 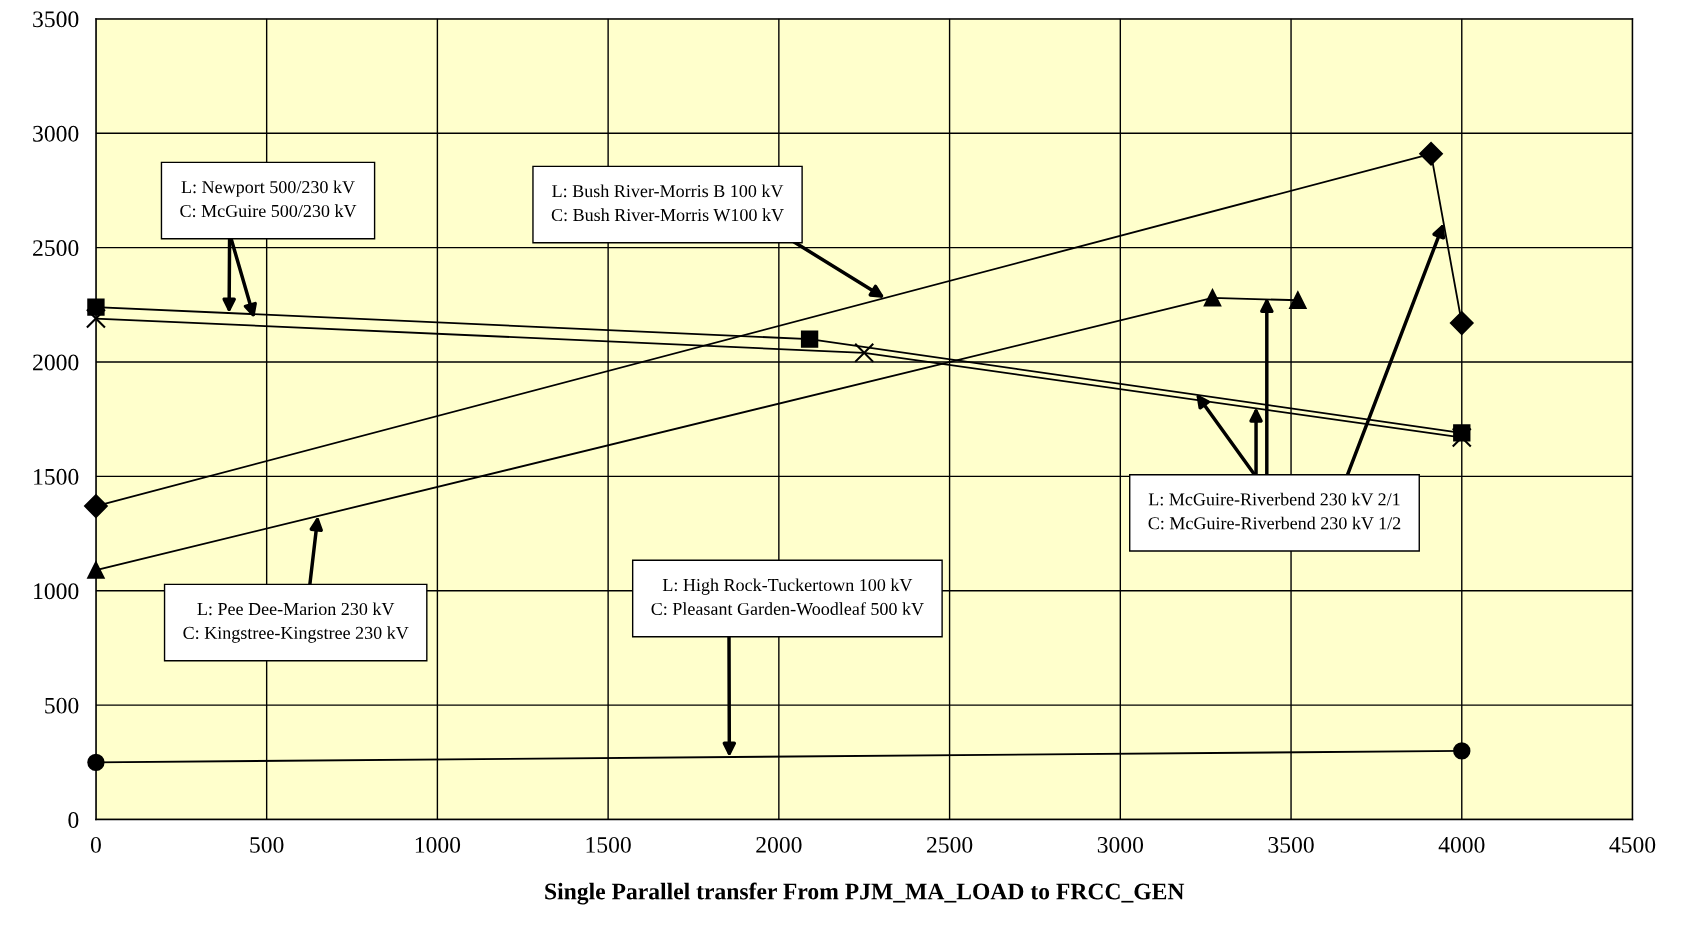 I want to click on y-tick-label: 3500, so click(x=56, y=19).